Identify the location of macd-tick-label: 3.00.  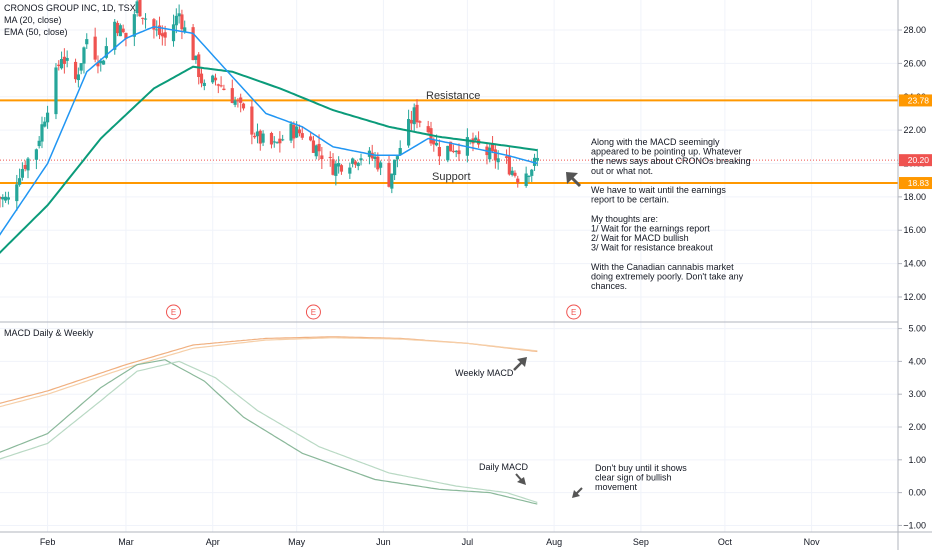
(917, 394).